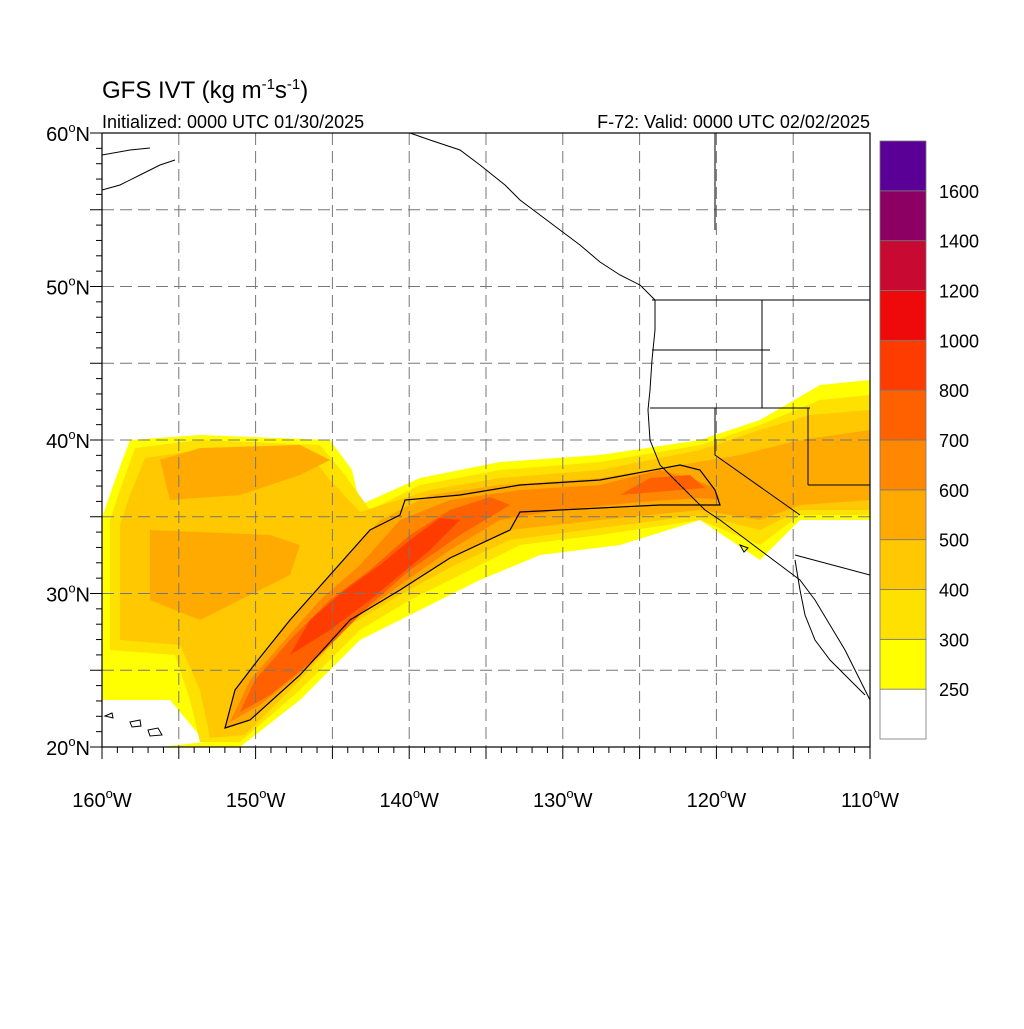  I want to click on islands, so click(426, 640).